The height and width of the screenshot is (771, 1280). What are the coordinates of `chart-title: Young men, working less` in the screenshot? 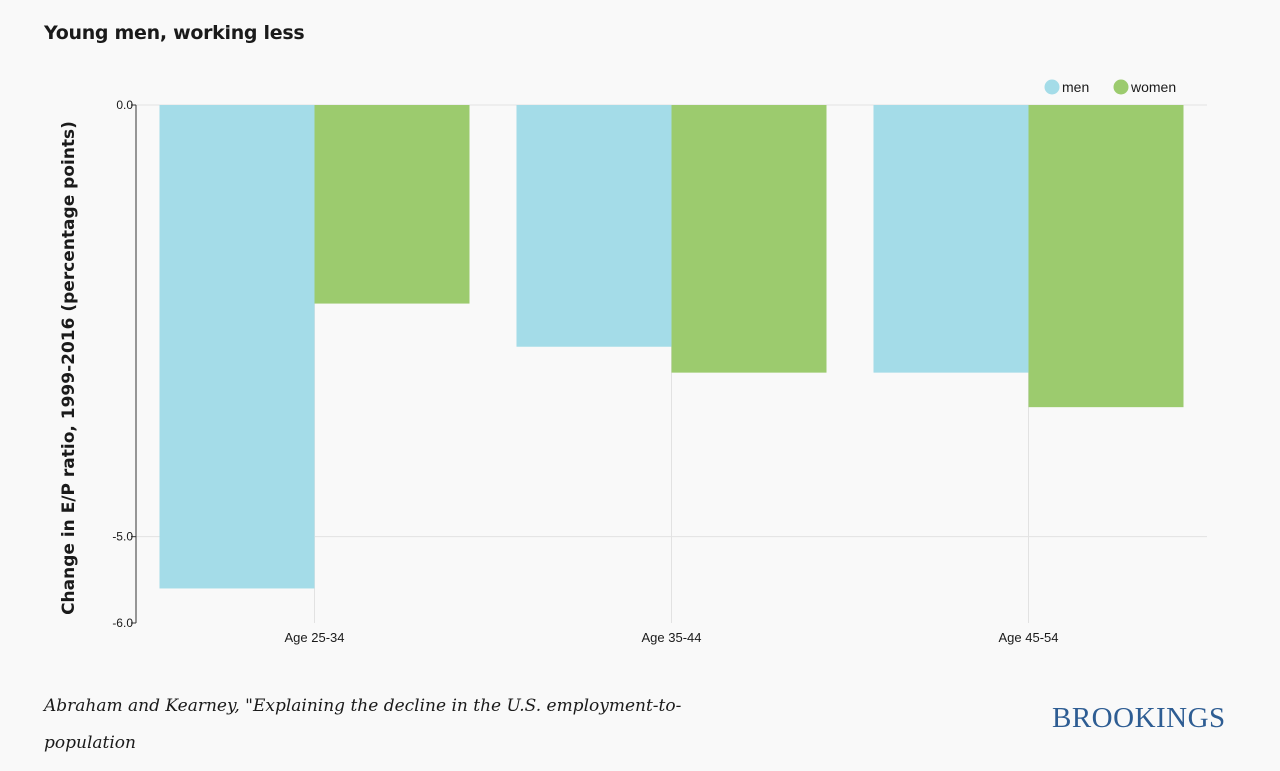 It's located at (174, 33).